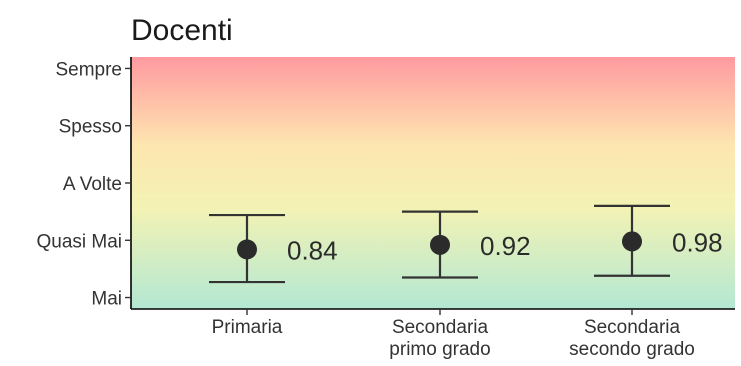 The width and height of the screenshot is (741, 366). What do you see at coordinates (632, 338) in the screenshot?
I see `x-tick-label: Secondaria secondo grado` at bounding box center [632, 338].